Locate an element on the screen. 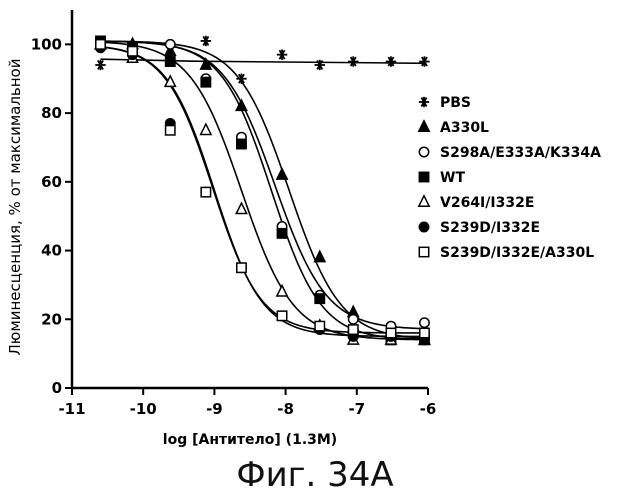 This screenshot has height=500, width=630. x-axis-label: log [Антитело] (1.3M) is located at coordinates (250, 440).